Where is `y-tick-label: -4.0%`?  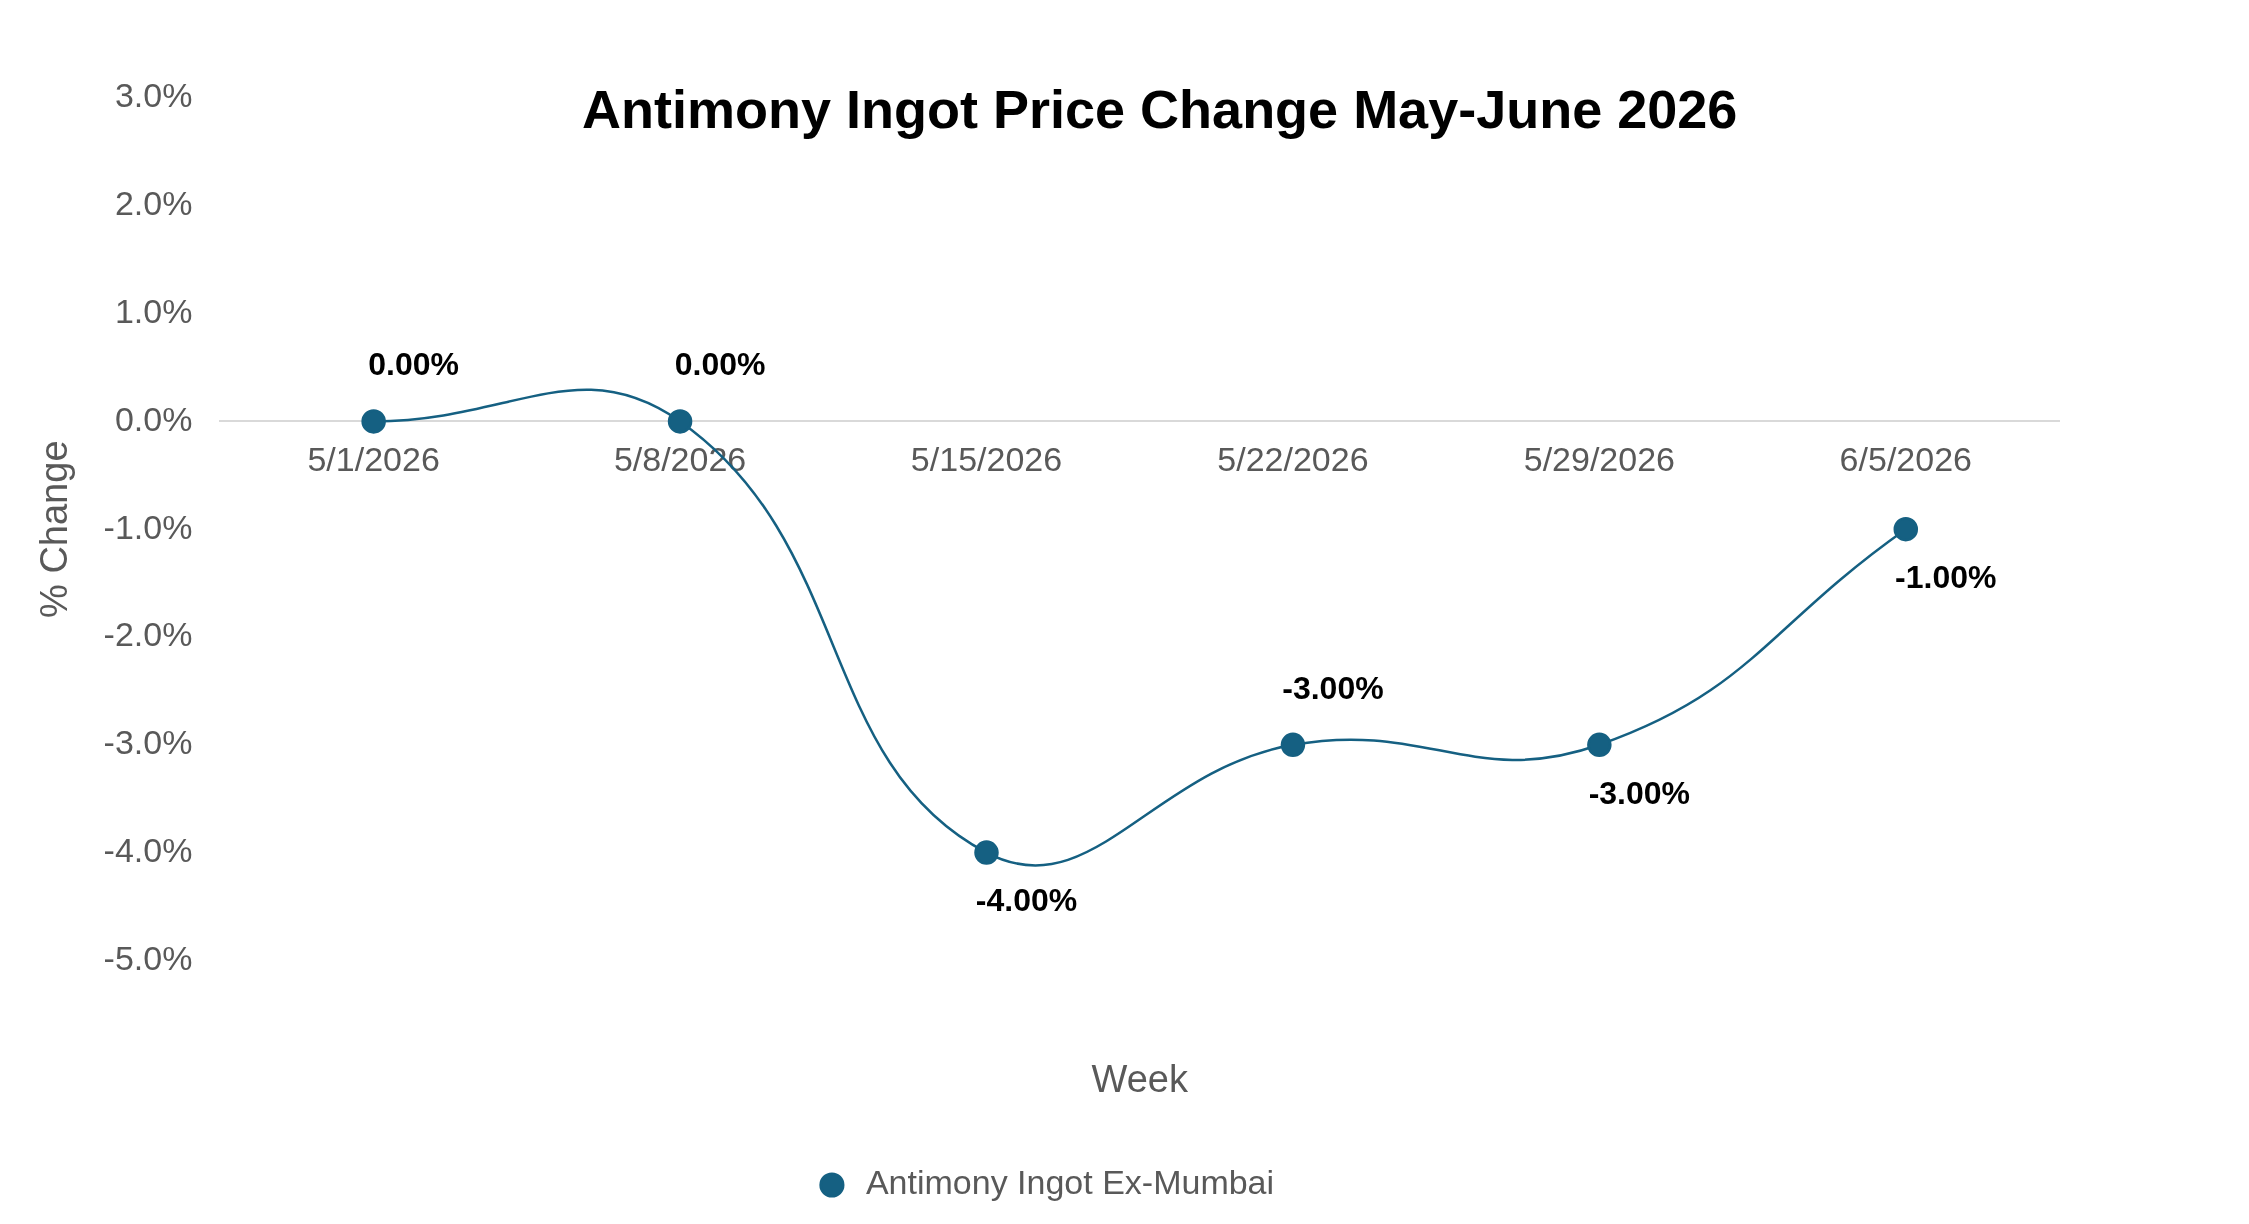 y-tick-label: -4.0% is located at coordinates (148, 849).